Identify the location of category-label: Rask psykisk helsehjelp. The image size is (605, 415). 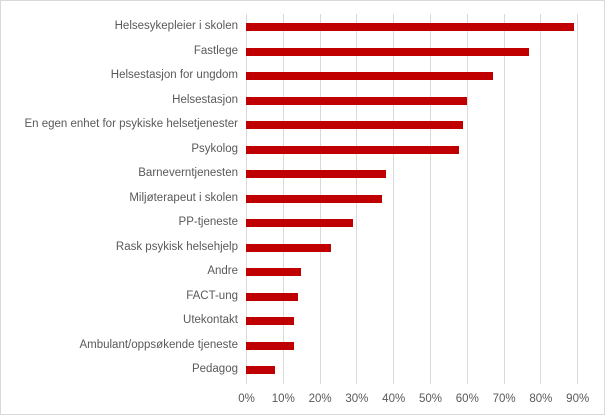
(176, 246).